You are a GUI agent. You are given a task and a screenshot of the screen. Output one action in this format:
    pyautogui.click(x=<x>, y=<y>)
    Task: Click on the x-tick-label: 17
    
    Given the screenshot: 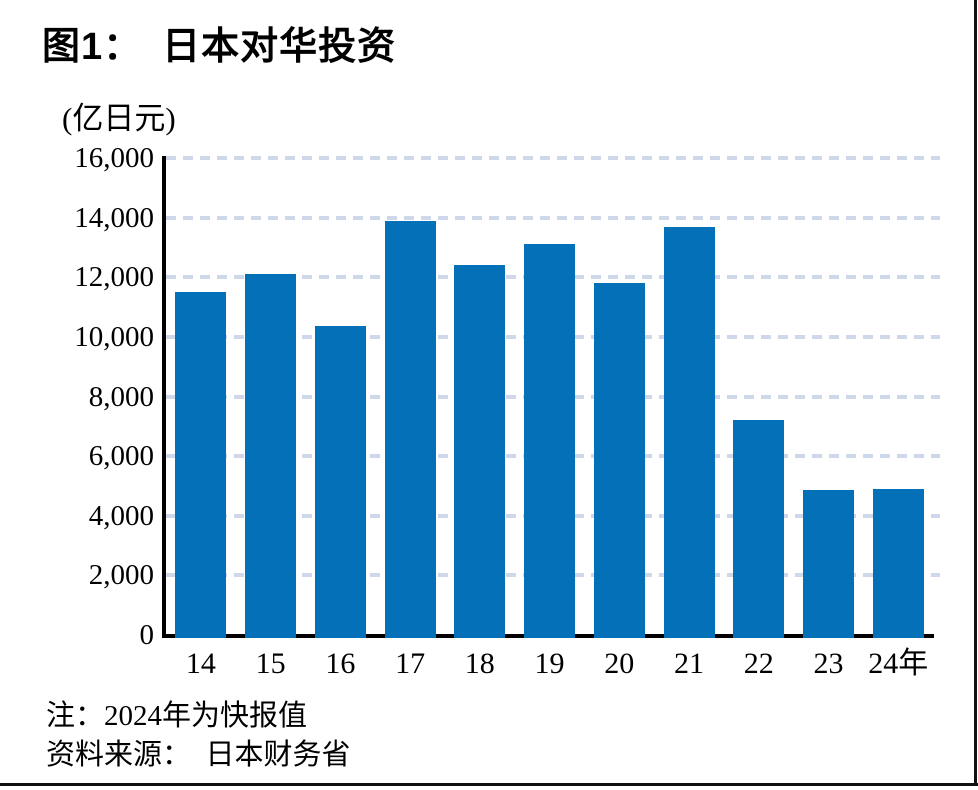 What is the action you would take?
    pyautogui.click(x=410, y=663)
    